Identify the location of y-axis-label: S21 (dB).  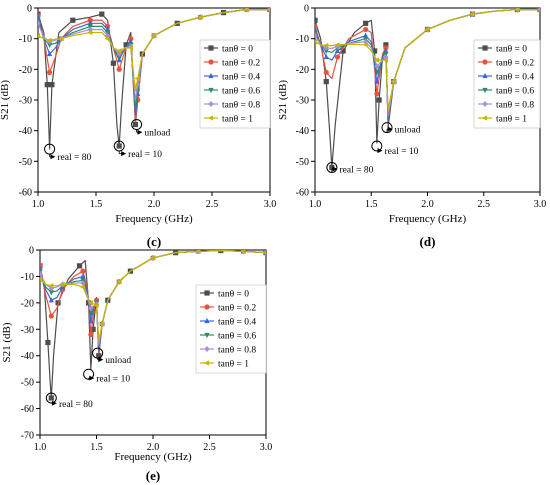
(7, 342).